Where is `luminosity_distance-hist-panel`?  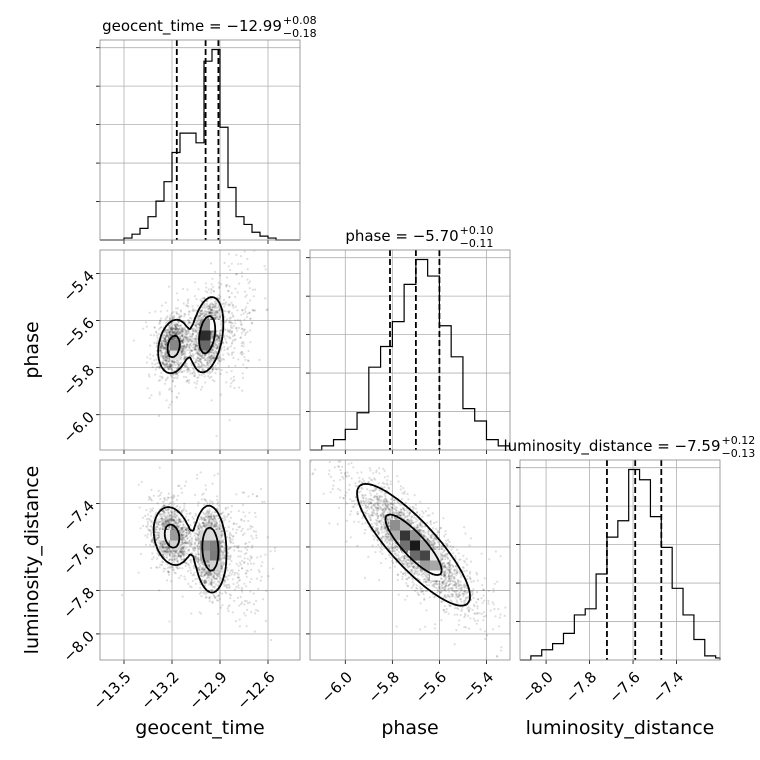
luminosity_distance-hist-panel is located at coordinates (620, 560).